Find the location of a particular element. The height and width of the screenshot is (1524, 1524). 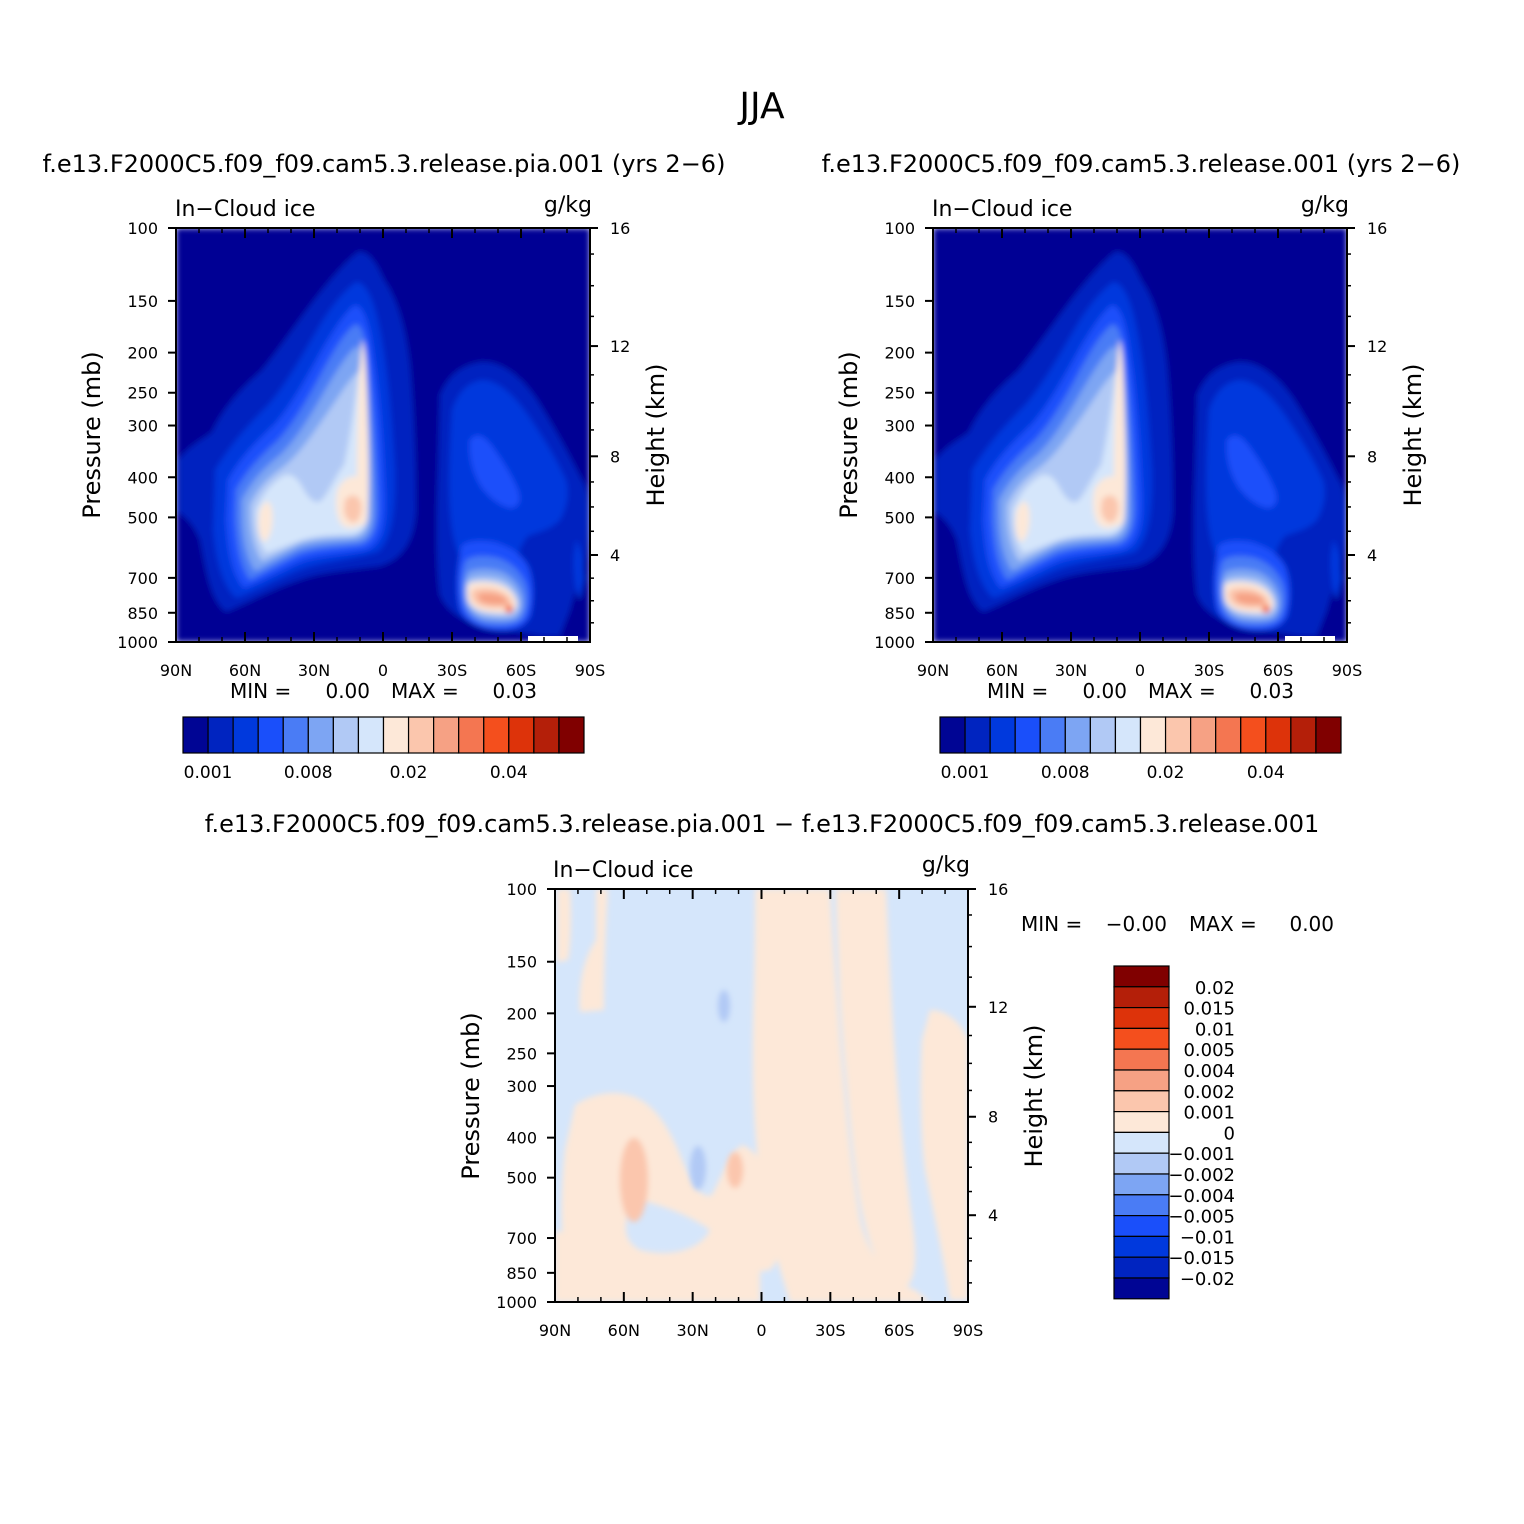

diff-height-tick-label: 4 is located at coordinates (993, 1215).